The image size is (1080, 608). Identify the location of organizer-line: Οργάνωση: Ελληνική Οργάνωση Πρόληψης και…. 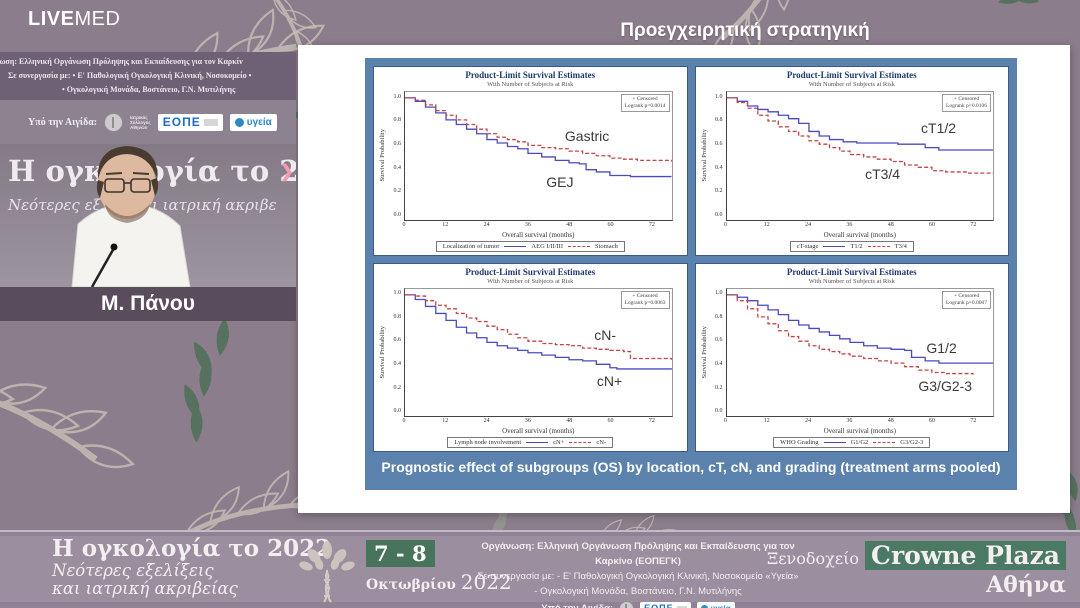
(638, 554).